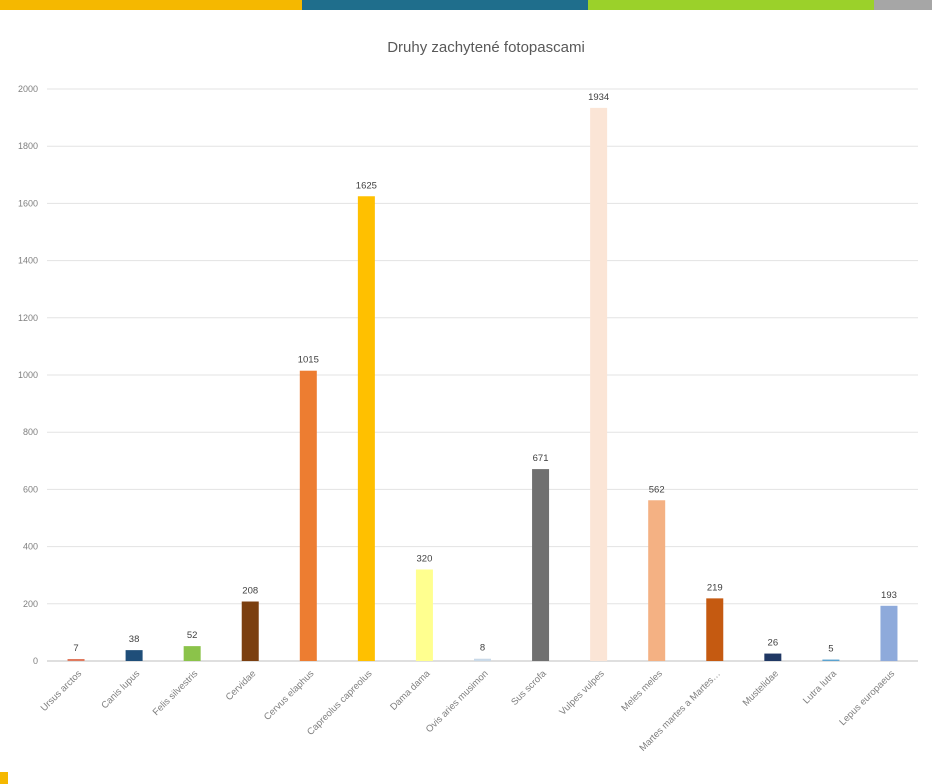 Image resolution: width=932 pixels, height=784 pixels. What do you see at coordinates (820, 687) in the screenshot?
I see `x-tick-label: Lutra lutra` at bounding box center [820, 687].